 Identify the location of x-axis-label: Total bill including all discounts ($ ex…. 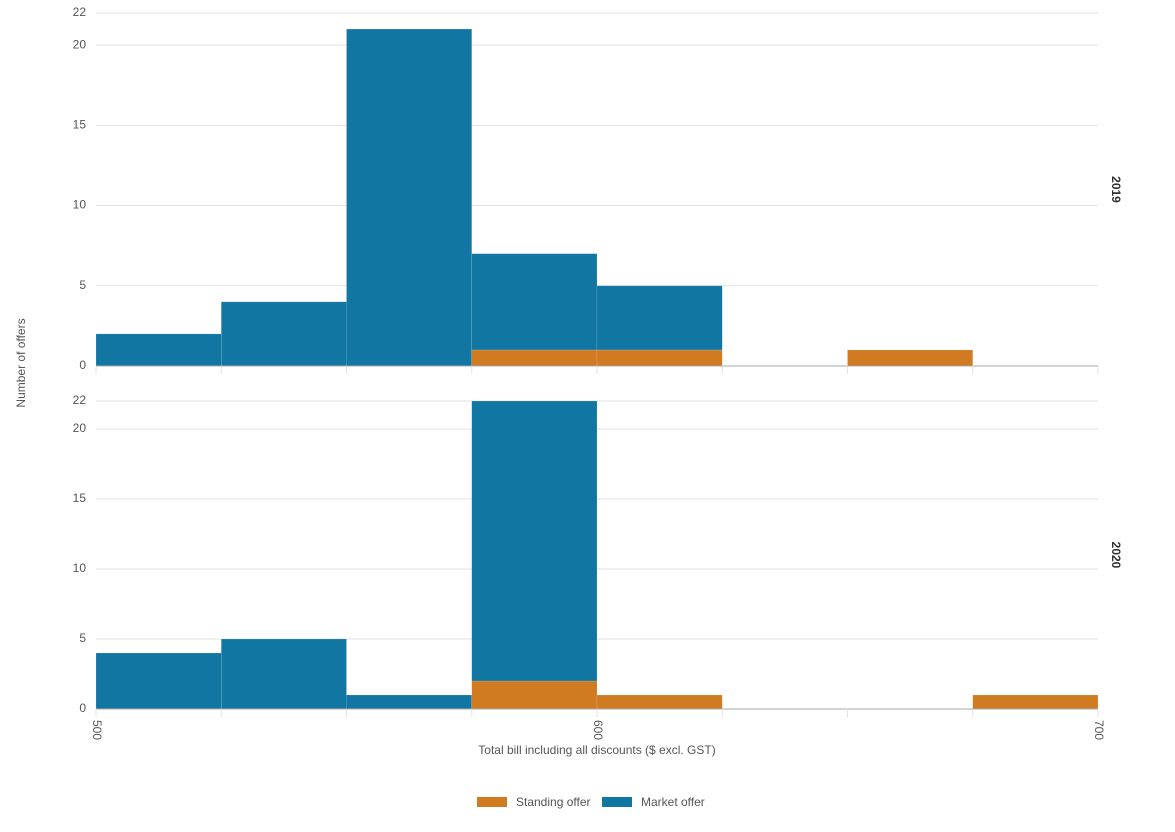
(596, 750).